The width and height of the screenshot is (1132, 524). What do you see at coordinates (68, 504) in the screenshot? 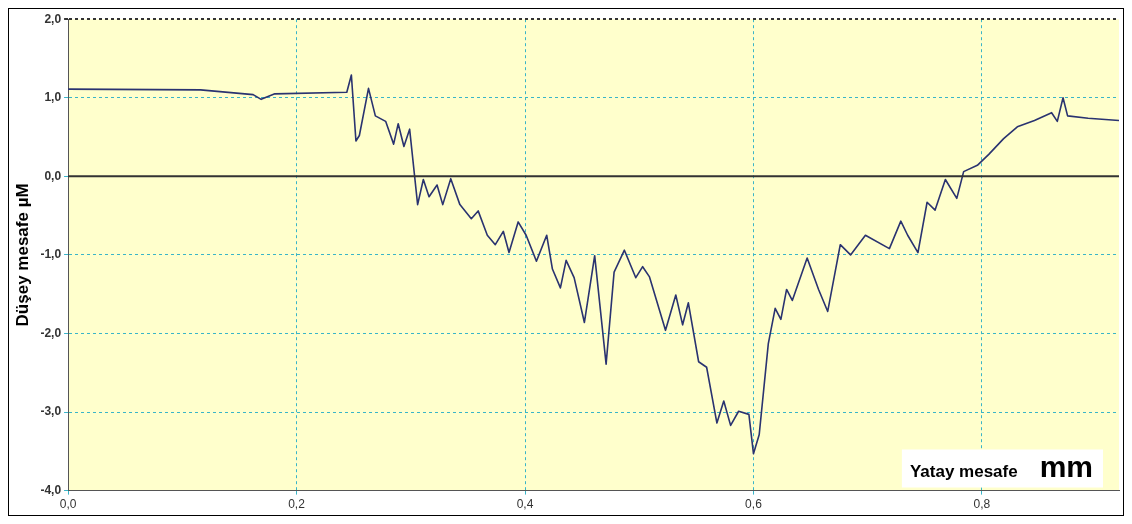
I see `x-tick-label: 0,0` at bounding box center [68, 504].